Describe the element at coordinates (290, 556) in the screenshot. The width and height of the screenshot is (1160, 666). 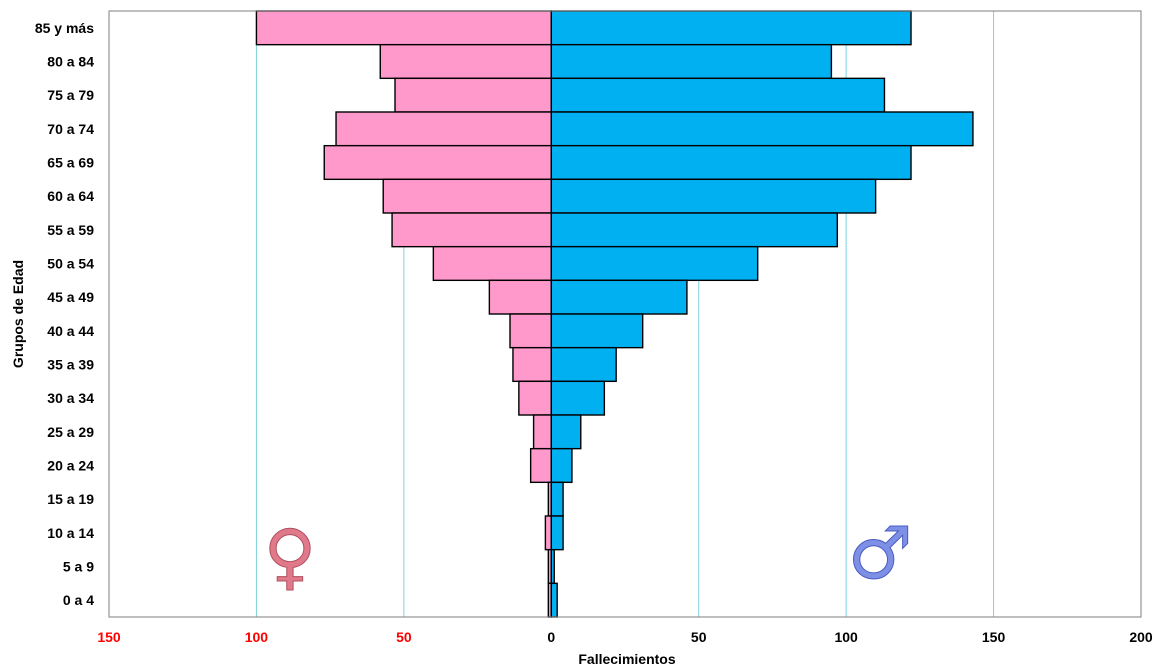
I see `female-symbol-icon: ♀` at that location.